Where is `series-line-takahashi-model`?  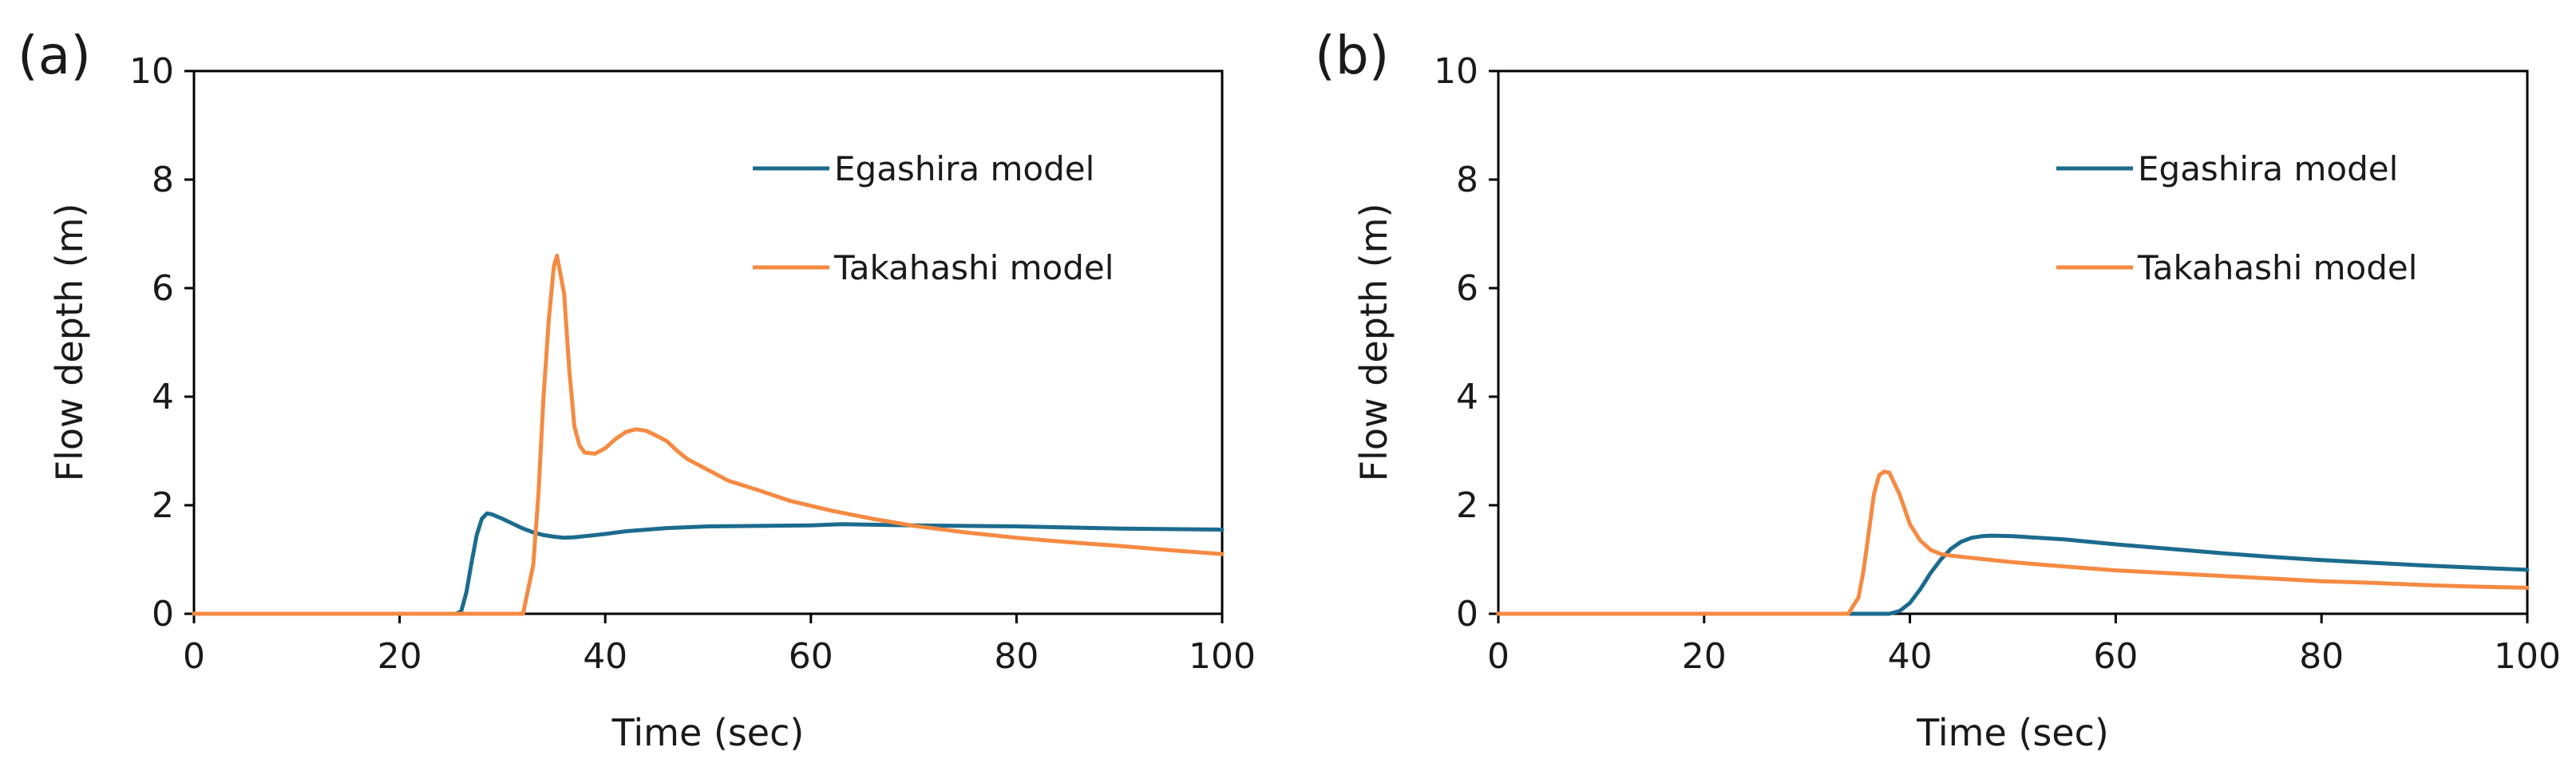 series-line-takahashi-model is located at coordinates (2013, 542).